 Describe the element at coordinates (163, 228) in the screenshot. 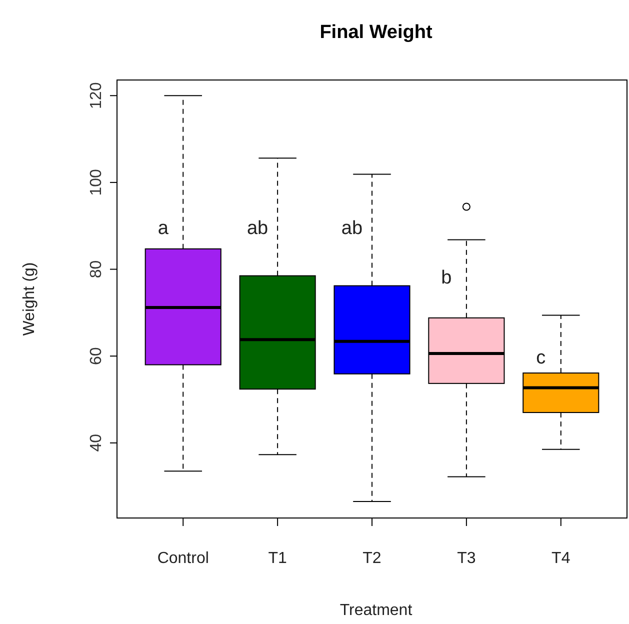

I see `annotation: a` at that location.